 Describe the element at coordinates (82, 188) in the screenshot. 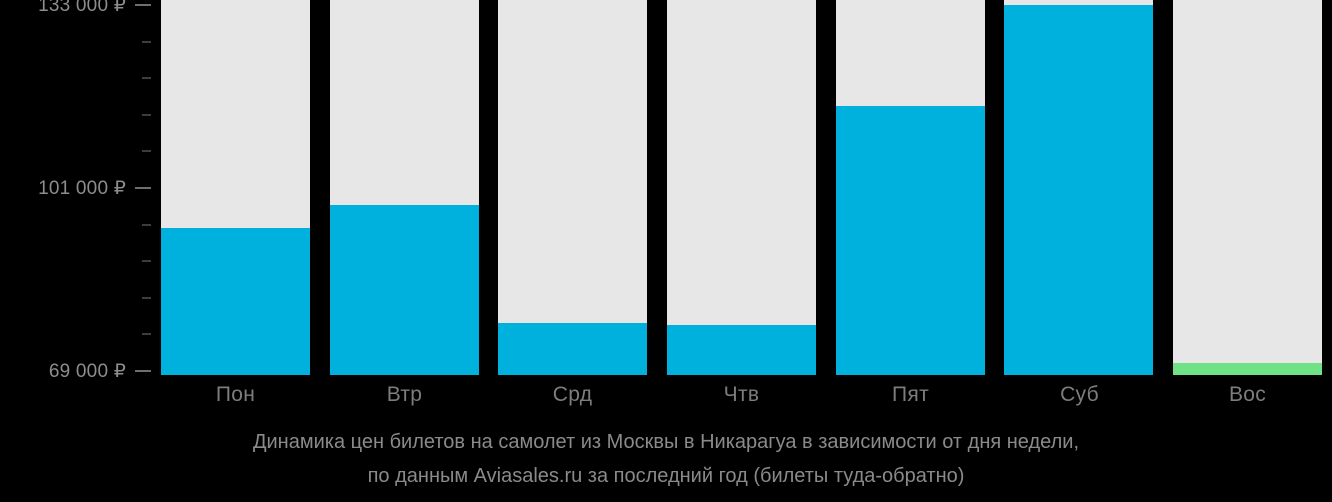

I see `y-axis-tick-label: 101 000 ₽` at that location.